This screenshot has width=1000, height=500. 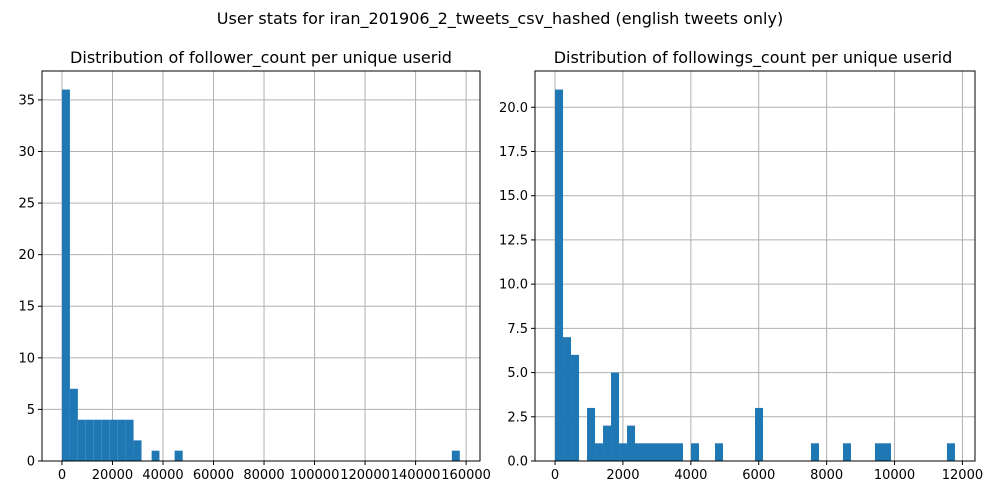 What do you see at coordinates (26, 152) in the screenshot?
I see `y-tick-label: 30` at bounding box center [26, 152].